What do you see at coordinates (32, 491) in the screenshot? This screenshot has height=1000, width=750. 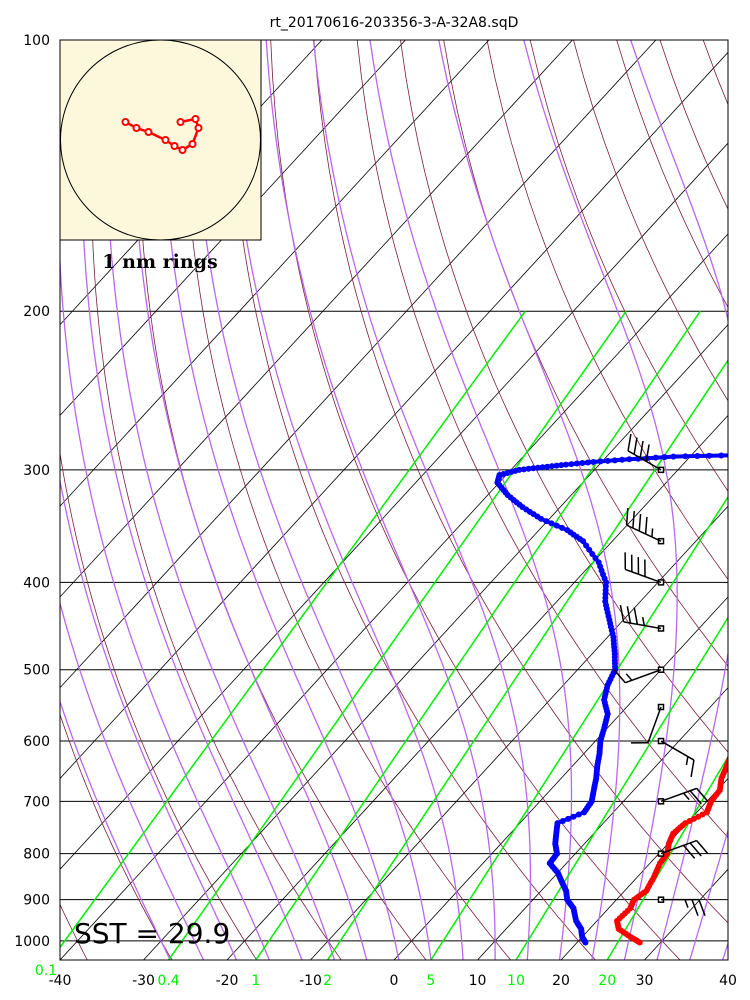 I see `pressure-tick-labels: 100 200 300 400 500 600 700 800 900 1000` at bounding box center [32, 491].